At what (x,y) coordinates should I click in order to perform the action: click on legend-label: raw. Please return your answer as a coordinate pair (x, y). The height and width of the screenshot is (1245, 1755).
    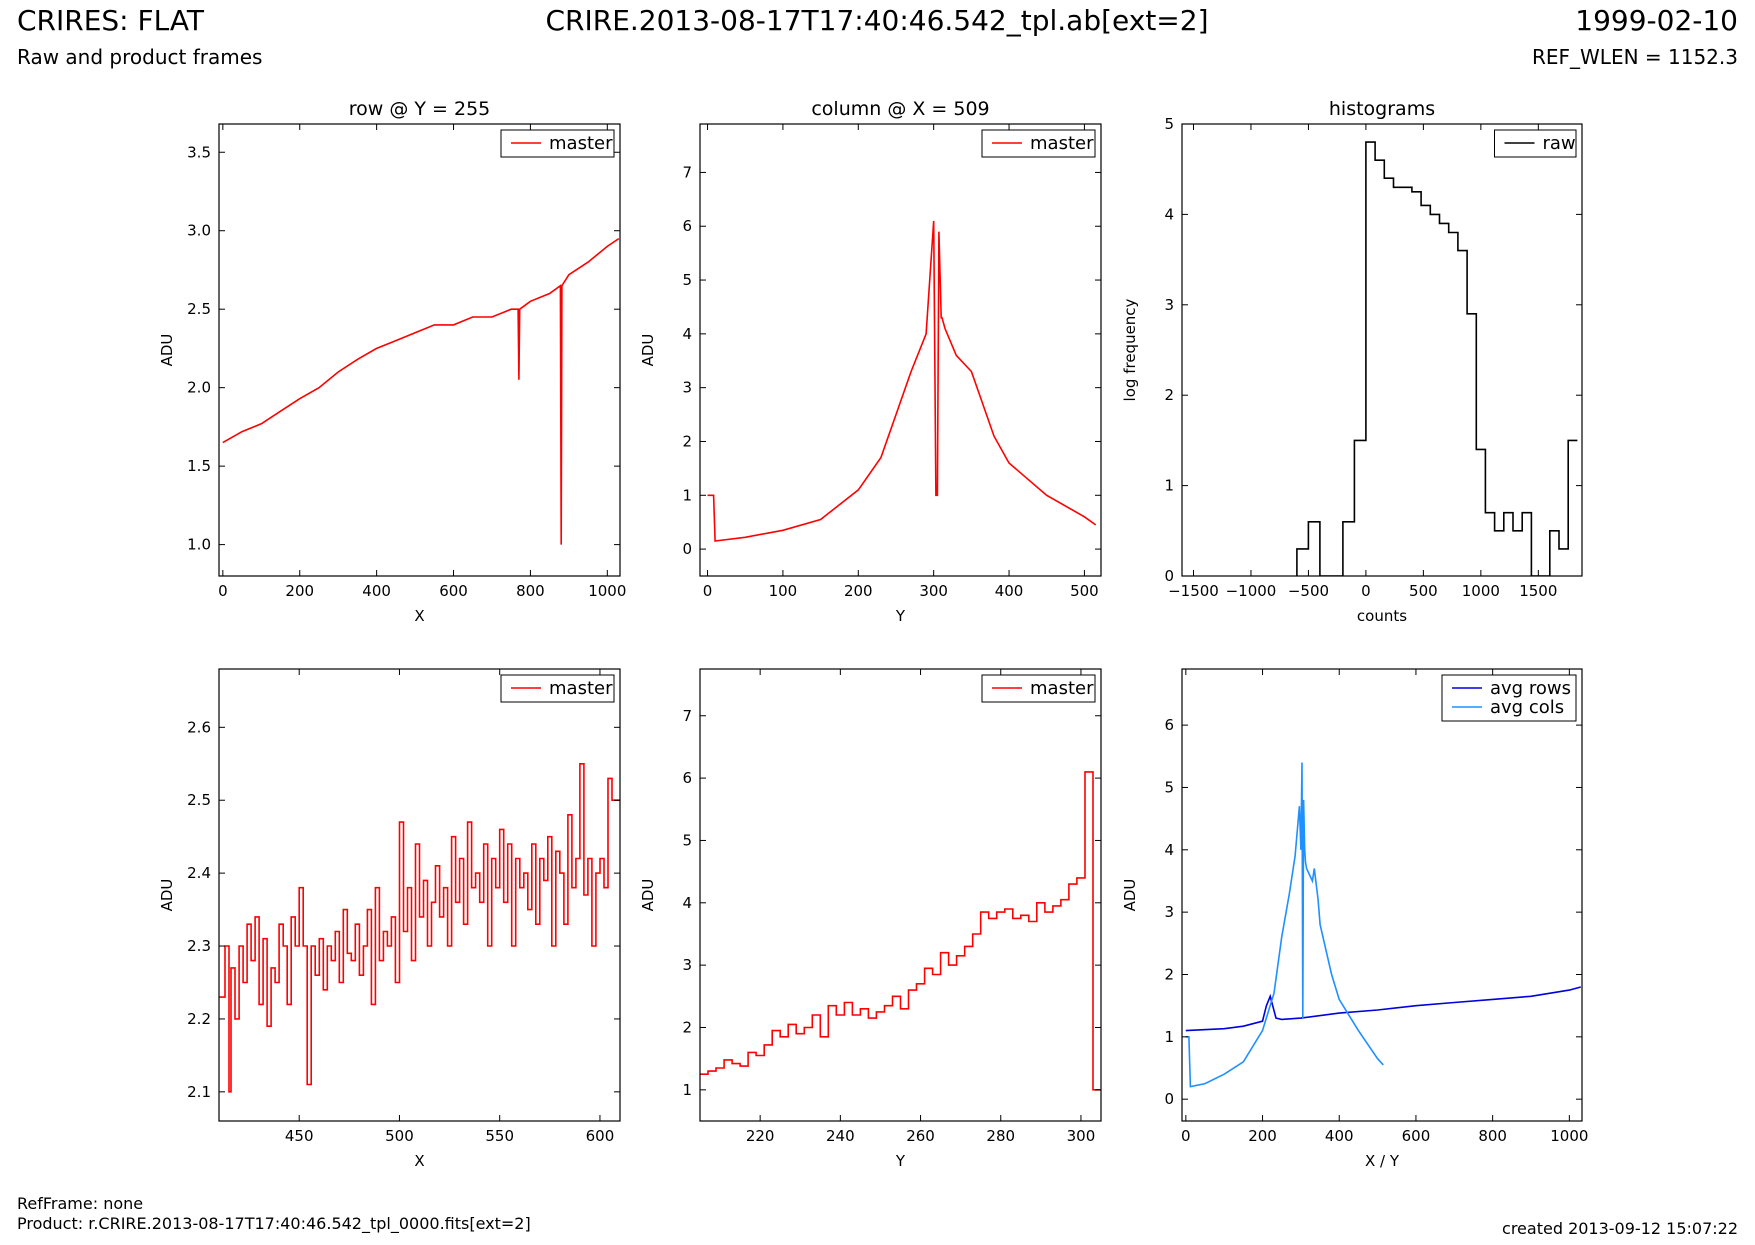
    Looking at the image, I should click on (1559, 143).